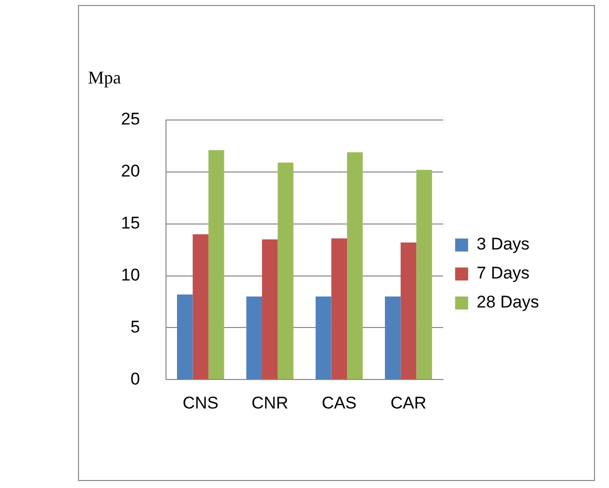  I want to click on y-axis-title: Mpa, so click(105, 78).